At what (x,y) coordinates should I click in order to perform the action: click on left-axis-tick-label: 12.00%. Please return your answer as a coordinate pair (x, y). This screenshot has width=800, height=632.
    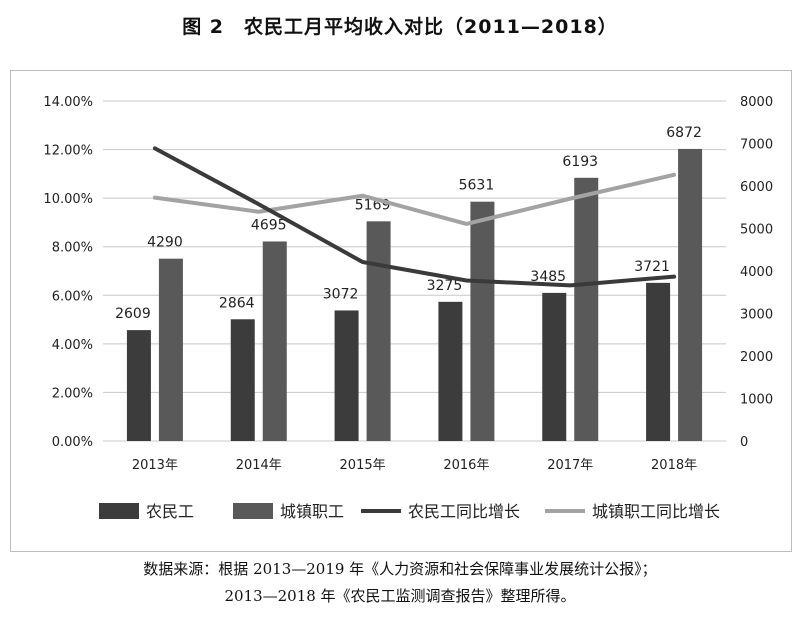
    Looking at the image, I should click on (68, 151).